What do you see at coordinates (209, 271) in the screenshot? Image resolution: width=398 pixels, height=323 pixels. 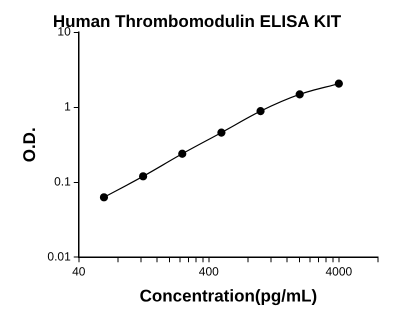 I see `x-tick-label: 400` at bounding box center [209, 271].